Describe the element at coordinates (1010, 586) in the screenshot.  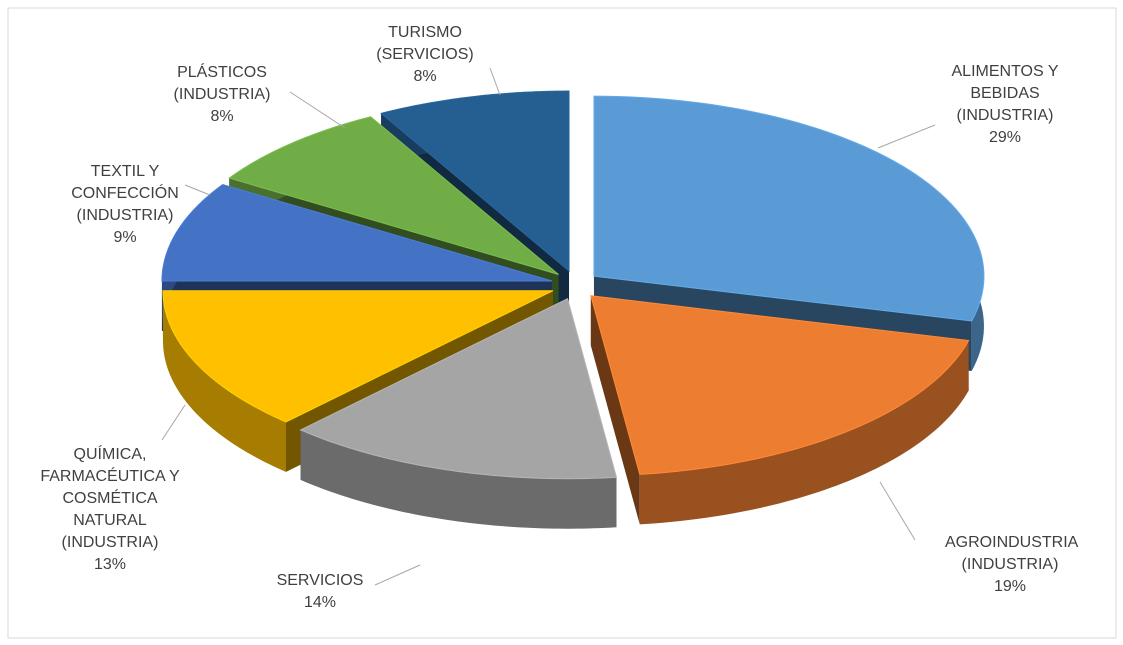
I see `value-label: 19%` at that location.